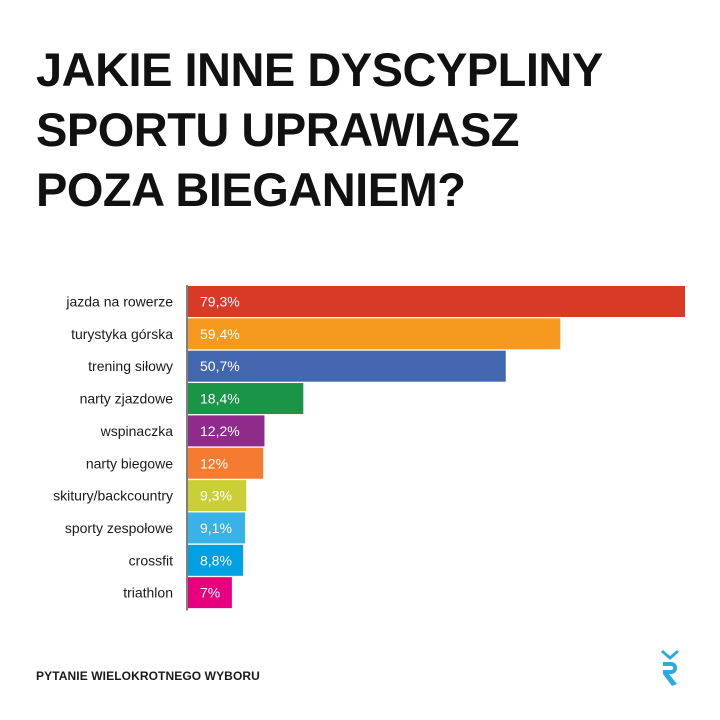  I want to click on category-label-10: triathlon, so click(148, 593).